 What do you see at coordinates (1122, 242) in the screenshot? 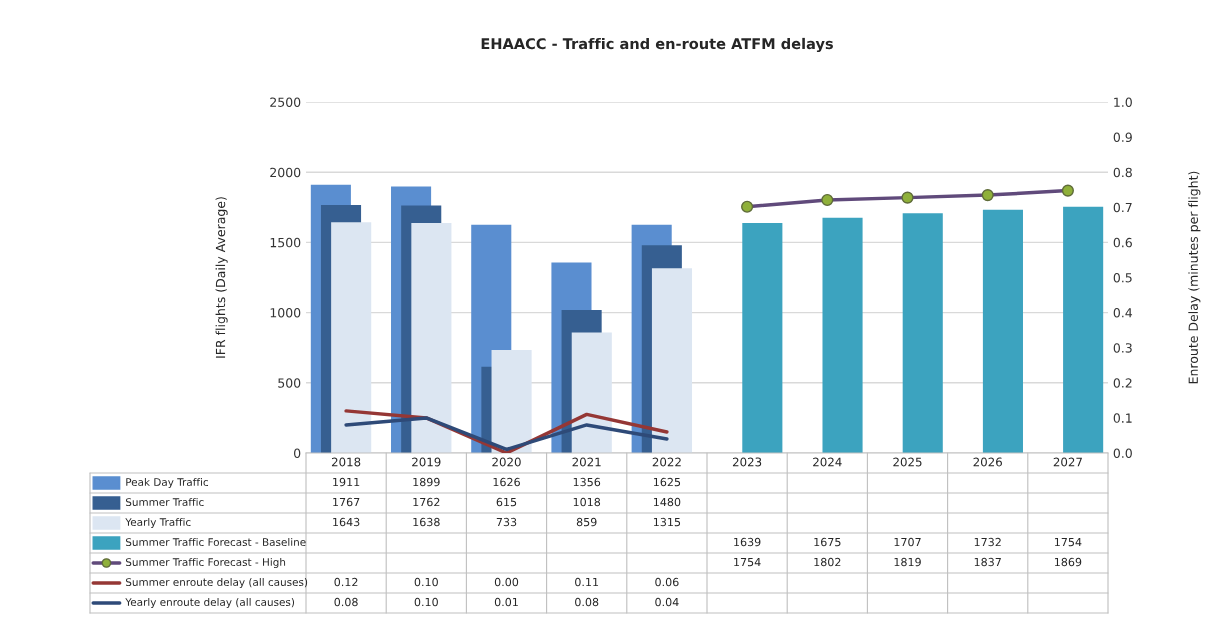
I see `y2-tick-label: 0.6` at bounding box center [1122, 242].